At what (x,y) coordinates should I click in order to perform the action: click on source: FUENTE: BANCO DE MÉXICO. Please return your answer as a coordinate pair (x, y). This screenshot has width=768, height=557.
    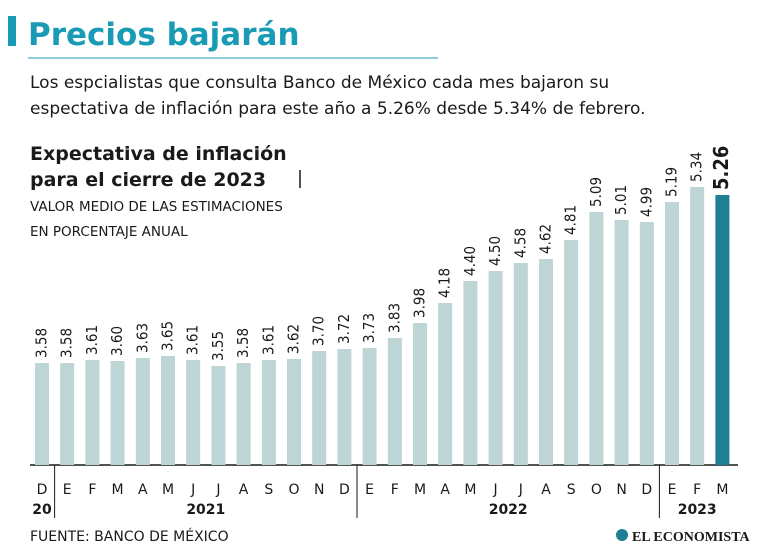
    Looking at the image, I should click on (129, 536).